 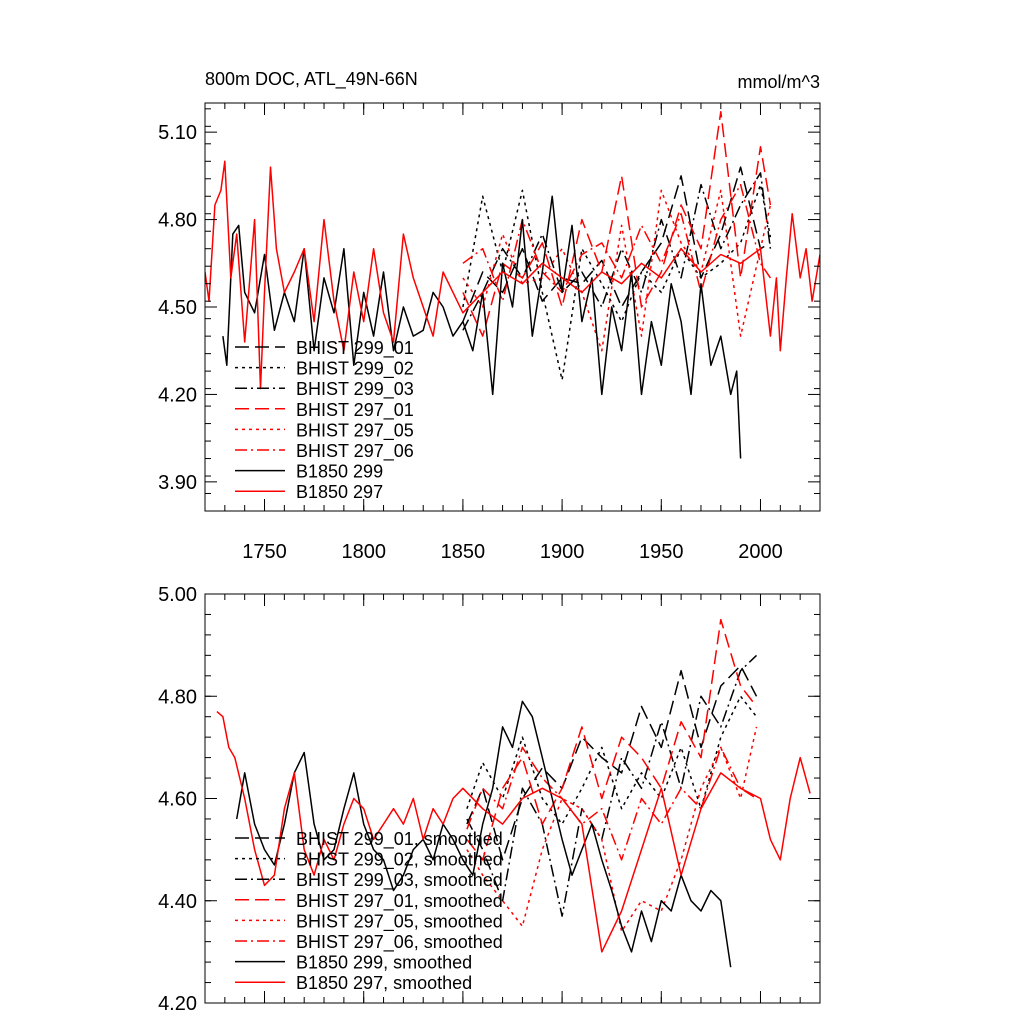 I want to click on y-tick-label: 3.90, so click(x=177, y=483).